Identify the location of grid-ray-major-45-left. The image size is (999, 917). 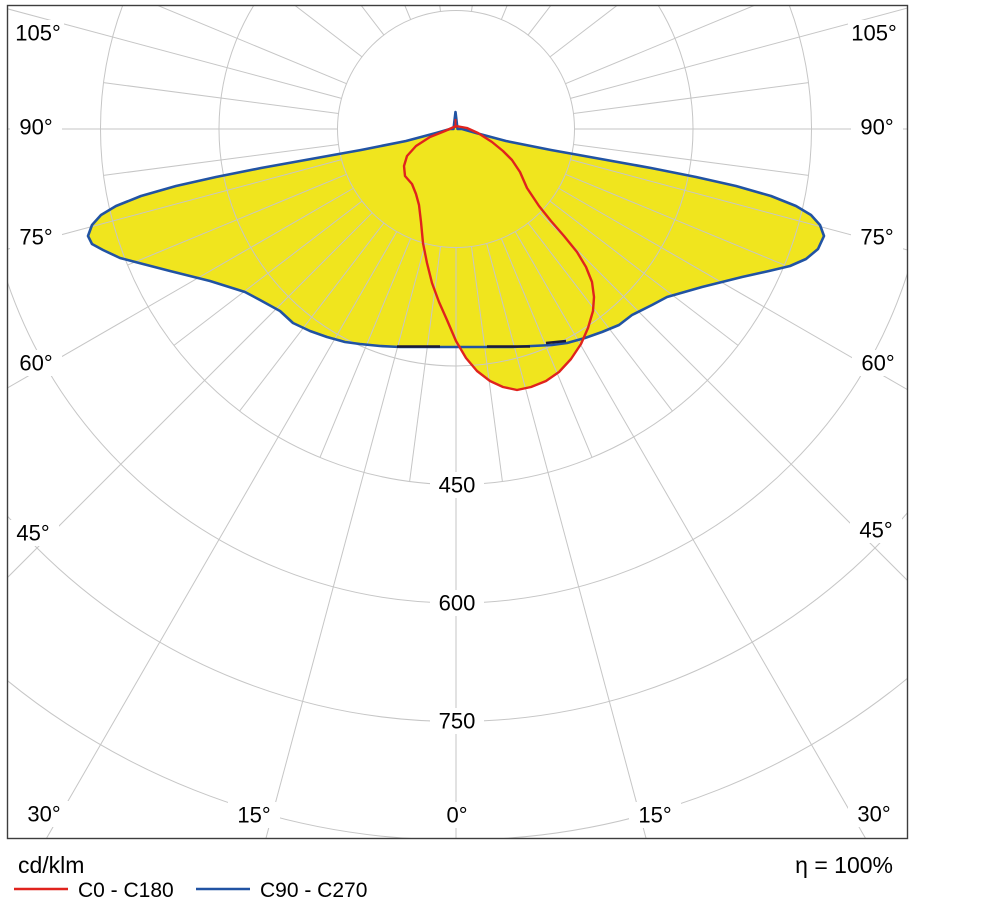
(190, 395).